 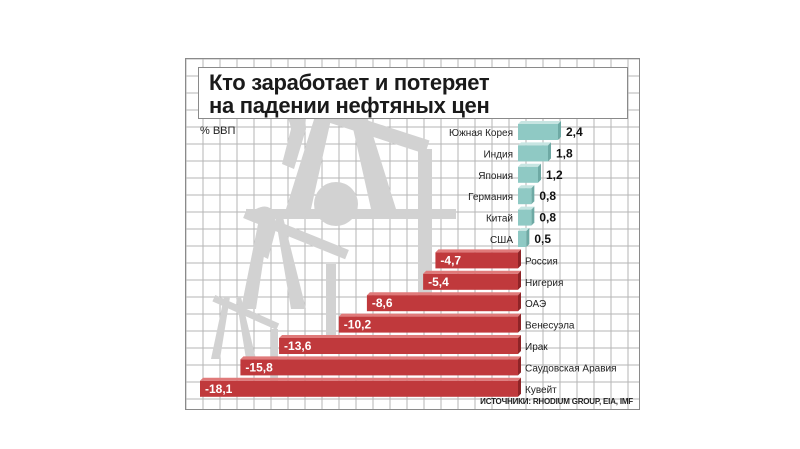 I want to click on category-label: ОАЭ, so click(x=535, y=304).